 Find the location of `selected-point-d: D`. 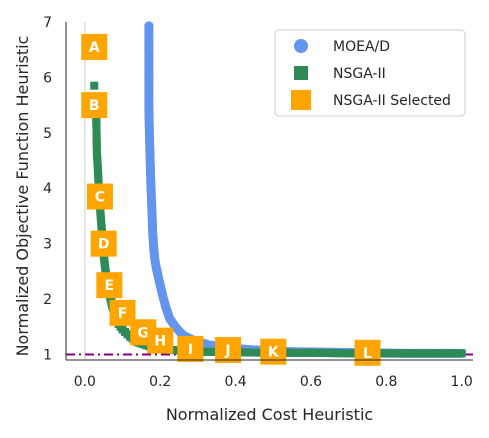

selected-point-d: D is located at coordinates (103, 243).